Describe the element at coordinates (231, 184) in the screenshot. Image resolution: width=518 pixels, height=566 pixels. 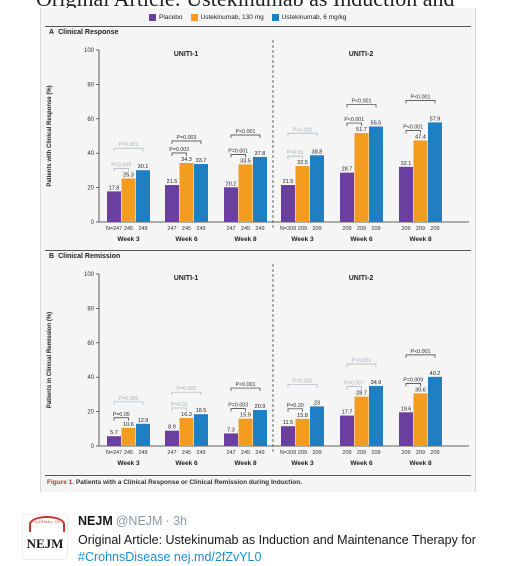
I see `data-label: 20.2` at that location.